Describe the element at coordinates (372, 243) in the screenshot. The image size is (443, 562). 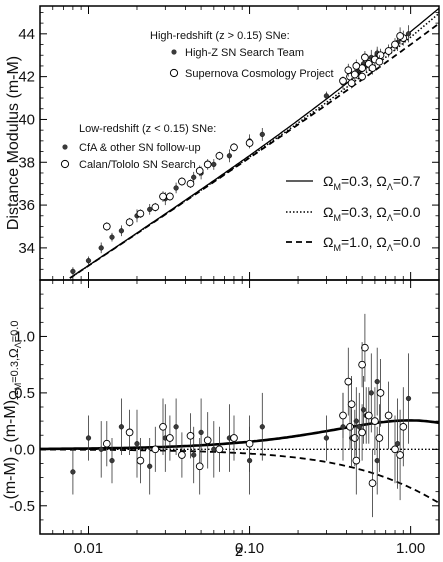
I see `legend-label-flat-matter-model: ΩM=1.0, ΩΛ=0.0` at that location.